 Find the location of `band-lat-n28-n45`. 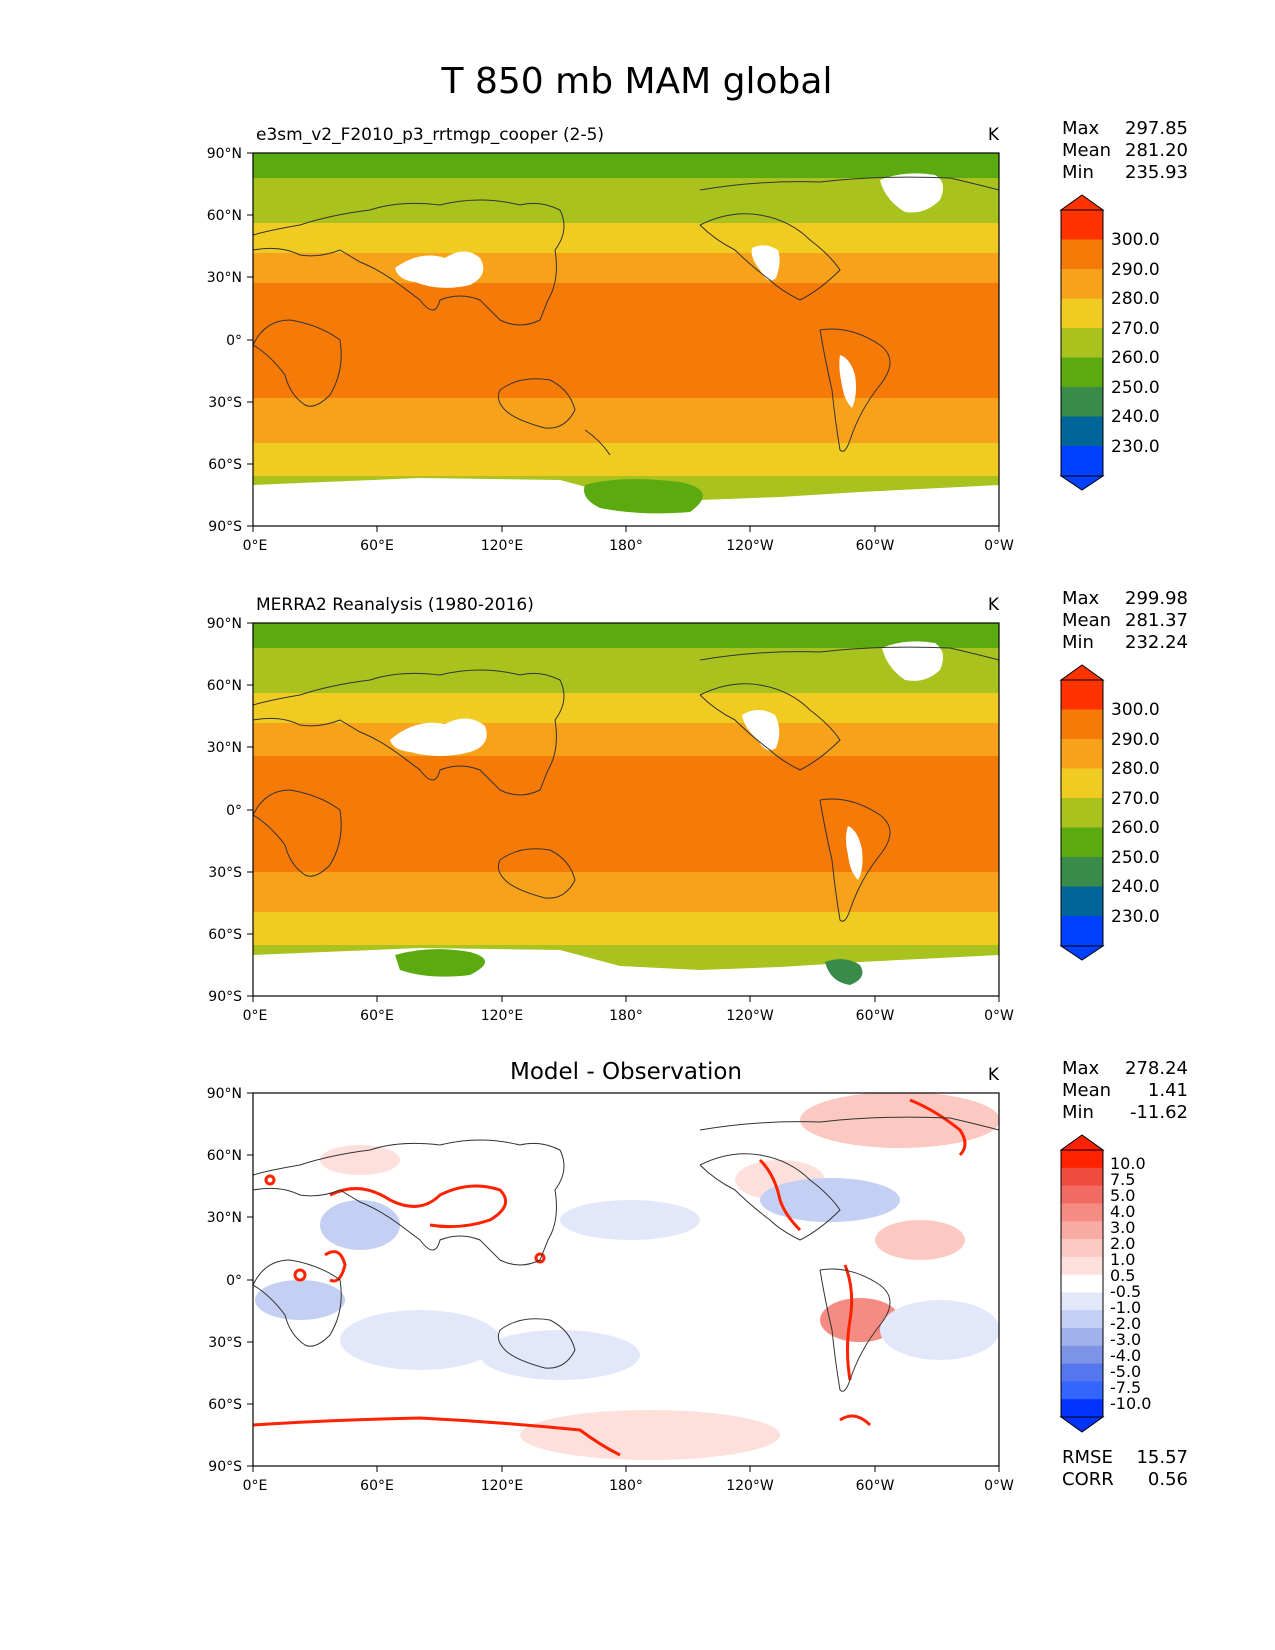

band-lat-n28-n45 is located at coordinates (626, 928).